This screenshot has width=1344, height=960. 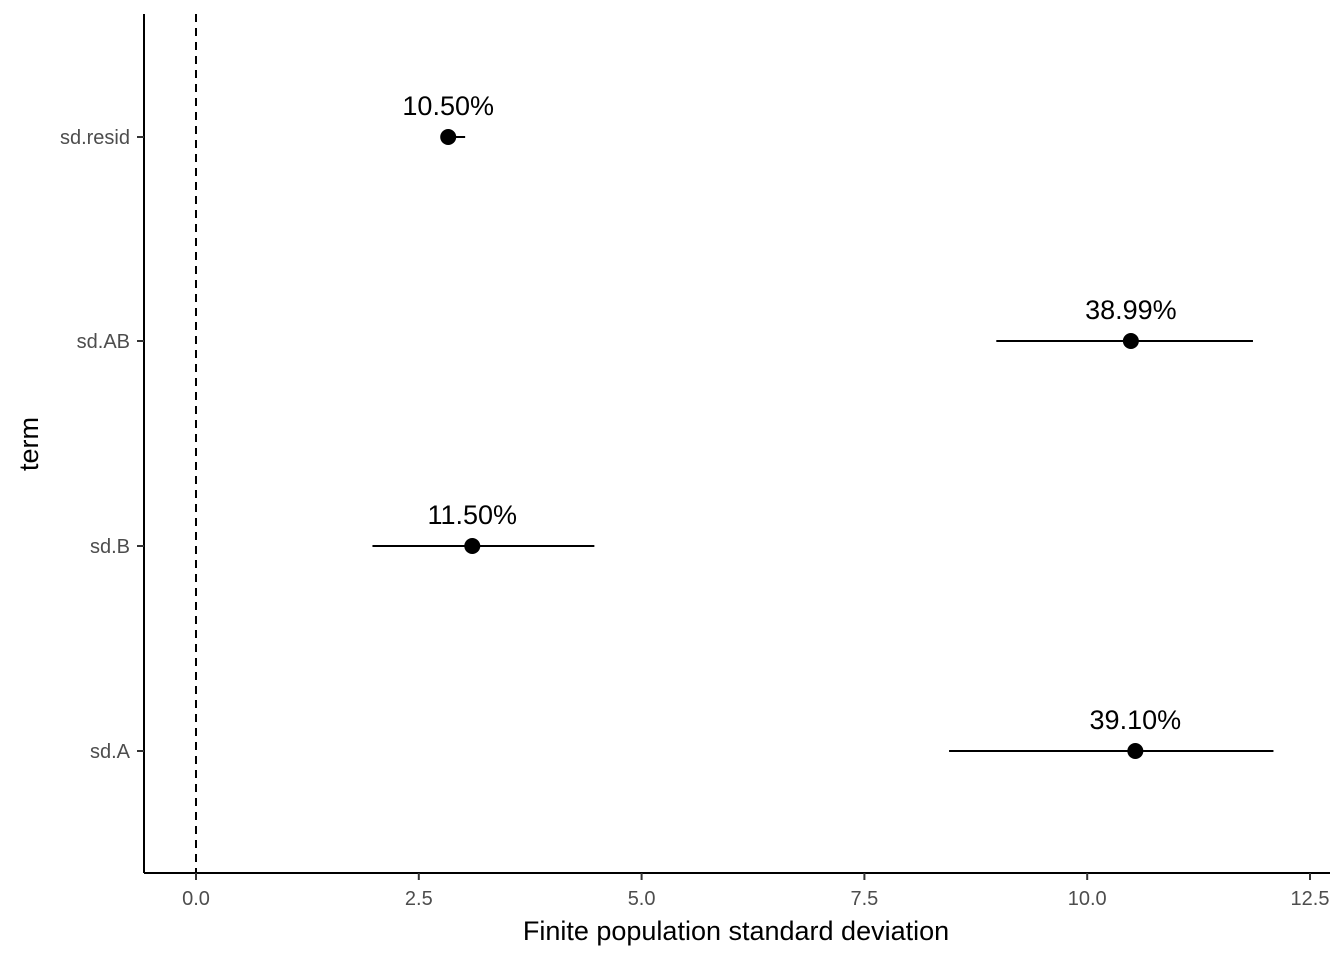 What do you see at coordinates (110, 547) in the screenshot?
I see `y-tick-label: sd.B` at bounding box center [110, 547].